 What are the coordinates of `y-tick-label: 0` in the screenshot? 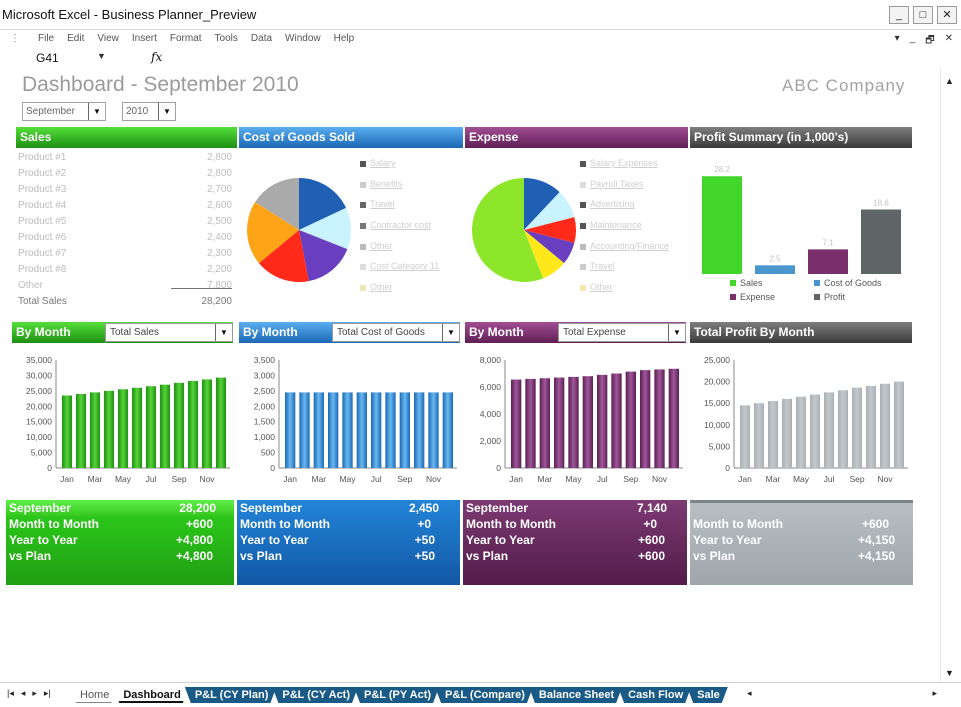 It's located at (498, 468).